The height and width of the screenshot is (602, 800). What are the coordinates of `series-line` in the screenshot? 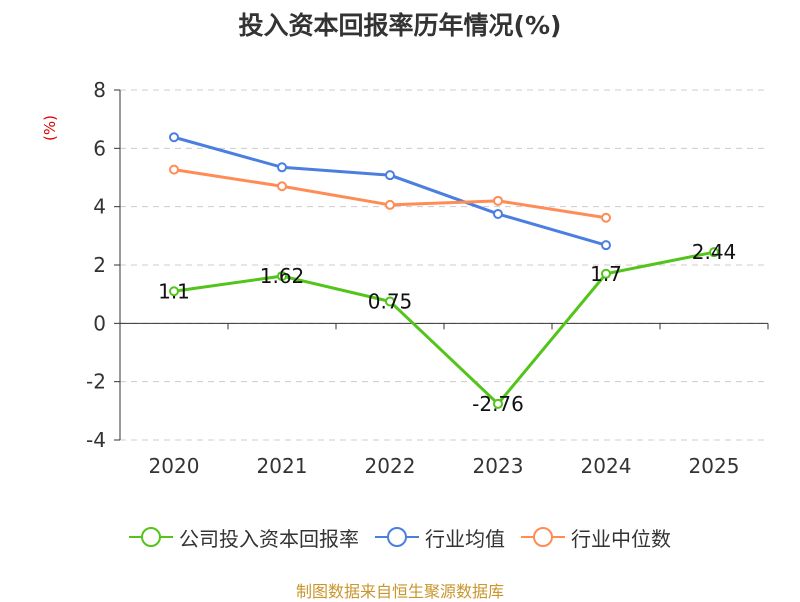 It's located at (390, 191).